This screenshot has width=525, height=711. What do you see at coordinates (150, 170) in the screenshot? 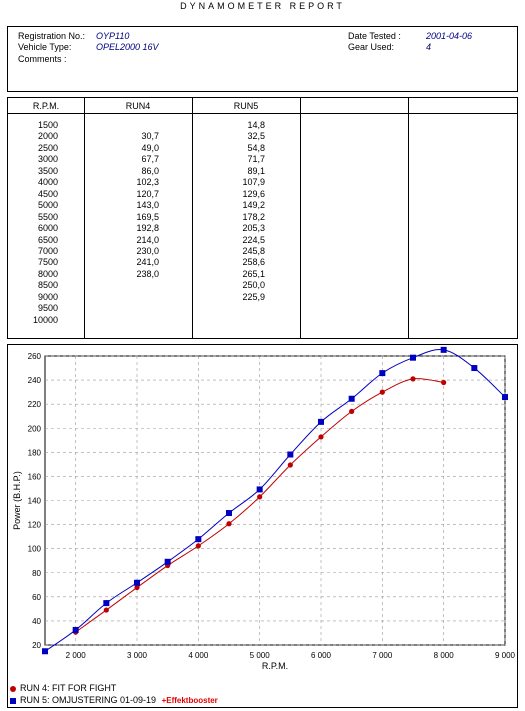
I see `run4-cell: 86,0` at bounding box center [150, 170].